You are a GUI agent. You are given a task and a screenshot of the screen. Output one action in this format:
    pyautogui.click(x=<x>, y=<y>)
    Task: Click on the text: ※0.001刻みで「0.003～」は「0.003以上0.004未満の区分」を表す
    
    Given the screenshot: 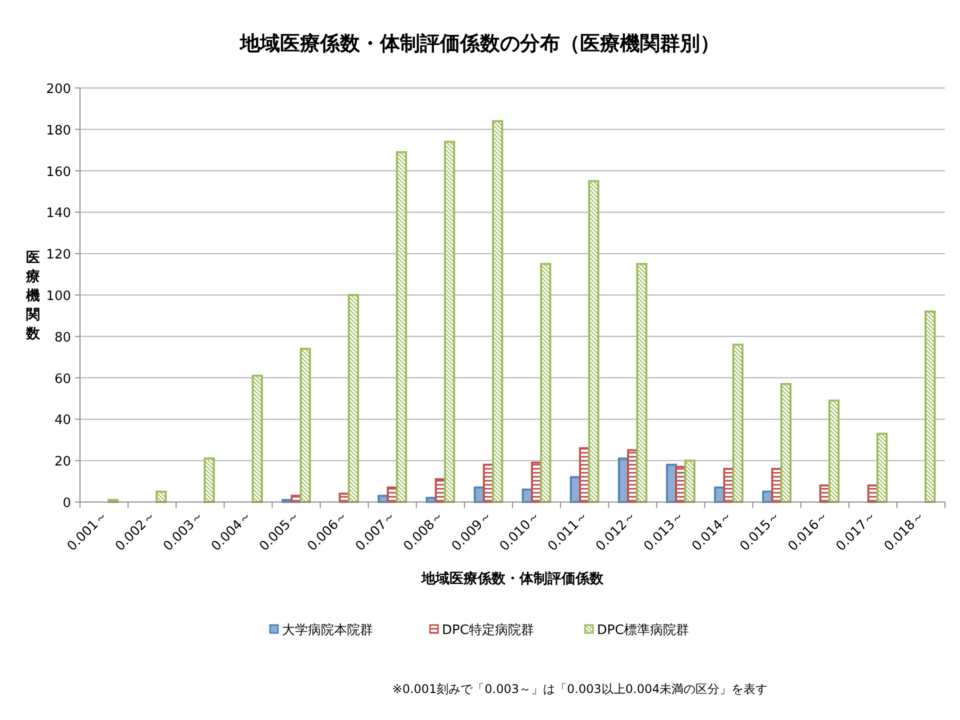 What is the action you would take?
    pyautogui.click(x=580, y=689)
    